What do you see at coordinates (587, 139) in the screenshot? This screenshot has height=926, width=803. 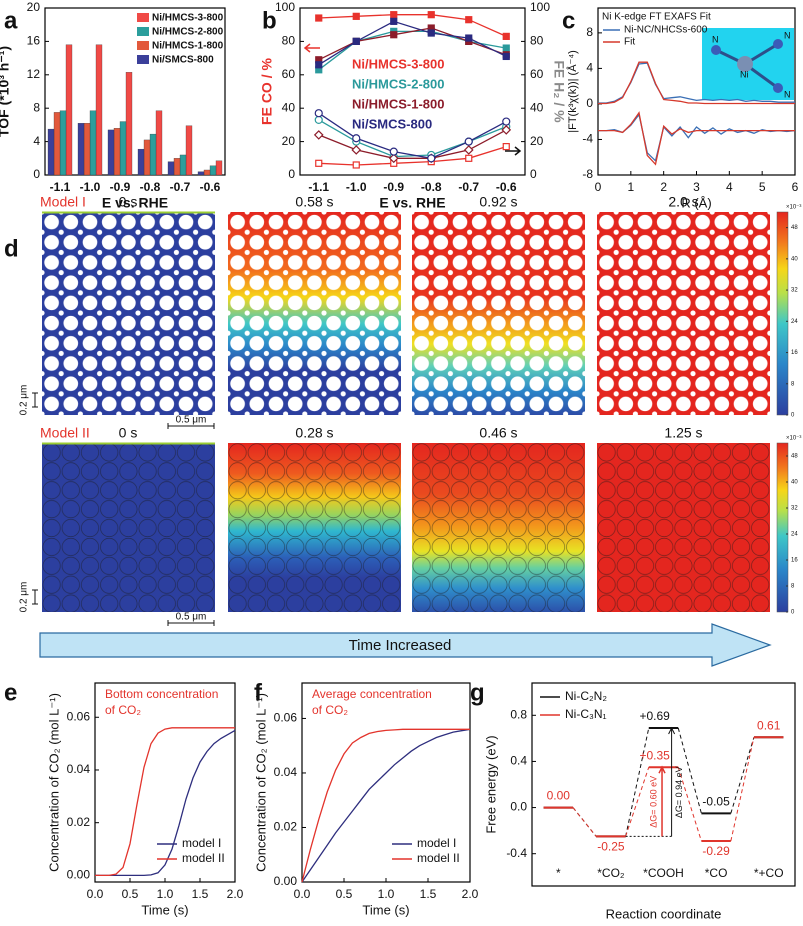 I see `y-tick-label: -4` at bounding box center [587, 139].